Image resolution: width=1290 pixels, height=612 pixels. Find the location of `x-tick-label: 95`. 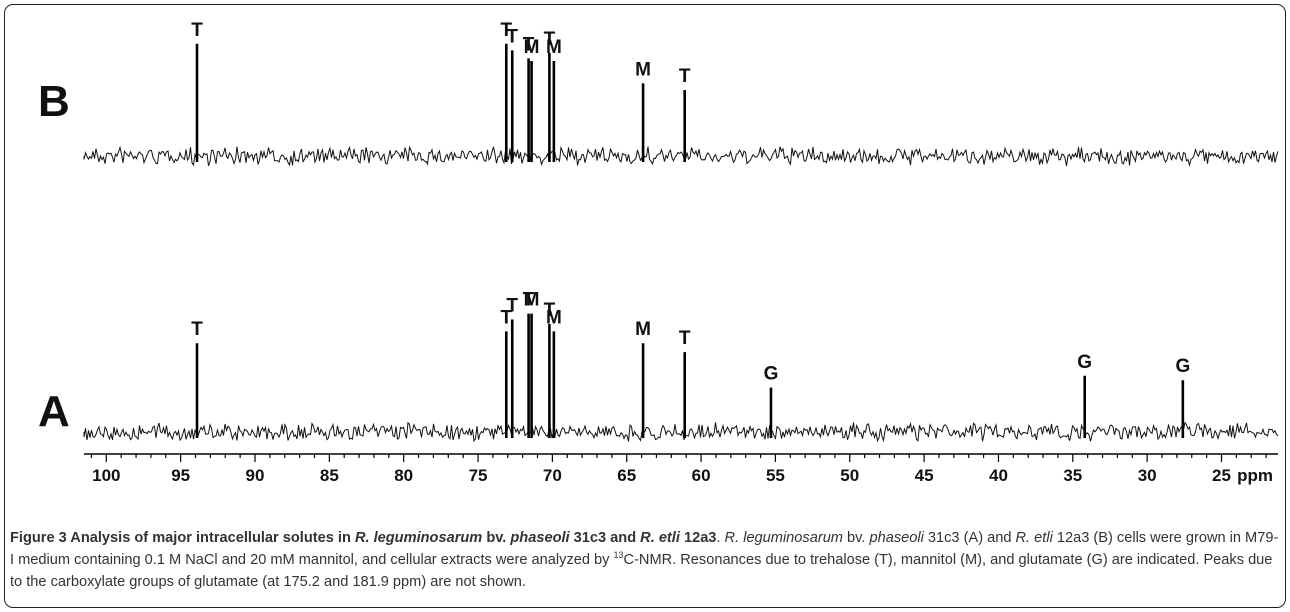

x-tick-label: 95 is located at coordinates (180, 475).